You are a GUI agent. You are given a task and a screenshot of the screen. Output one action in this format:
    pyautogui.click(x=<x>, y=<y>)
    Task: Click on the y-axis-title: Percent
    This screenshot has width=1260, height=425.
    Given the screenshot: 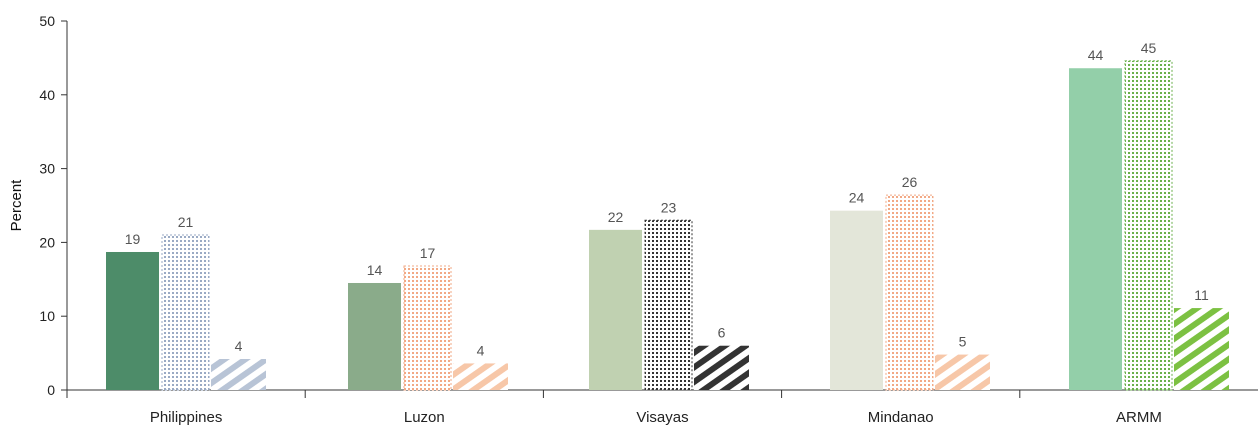 What is the action you would take?
    pyautogui.click(x=16, y=205)
    